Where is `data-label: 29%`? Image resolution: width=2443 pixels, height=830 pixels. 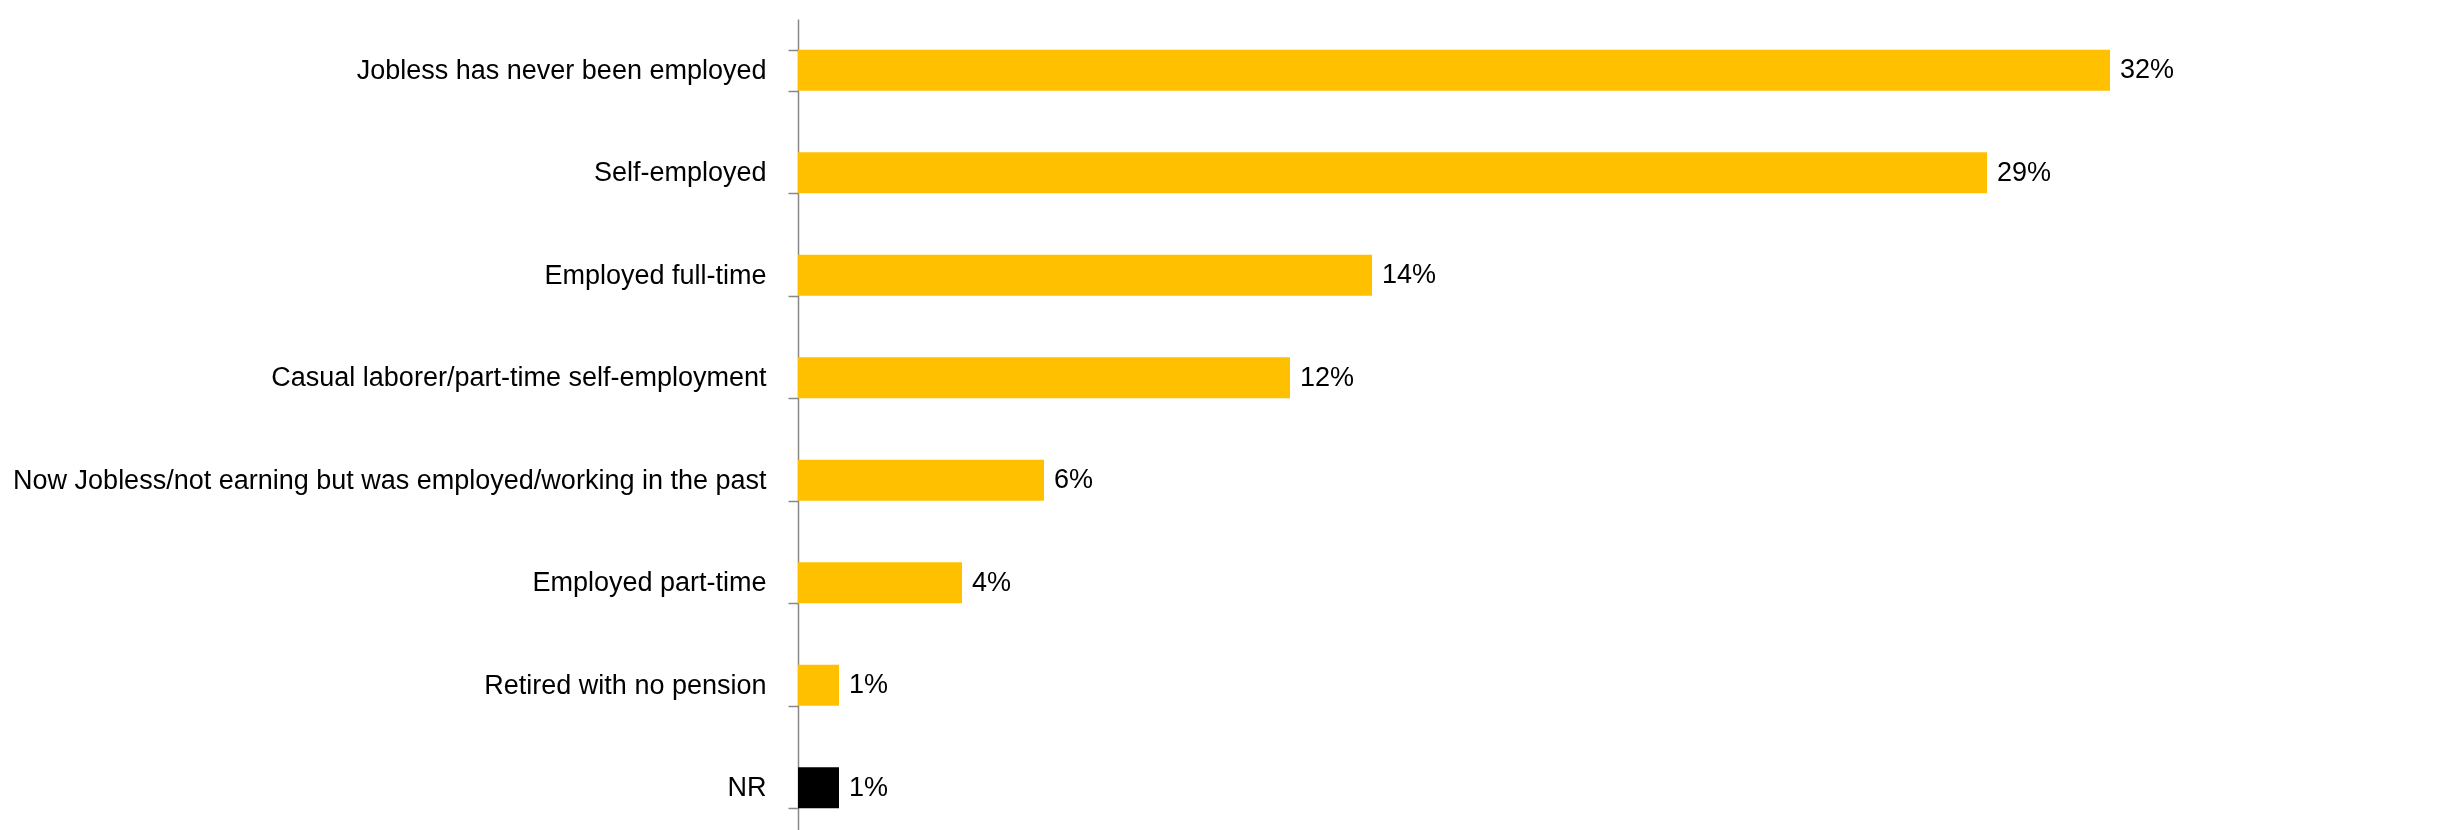
data-label: 29% is located at coordinates (2024, 171).